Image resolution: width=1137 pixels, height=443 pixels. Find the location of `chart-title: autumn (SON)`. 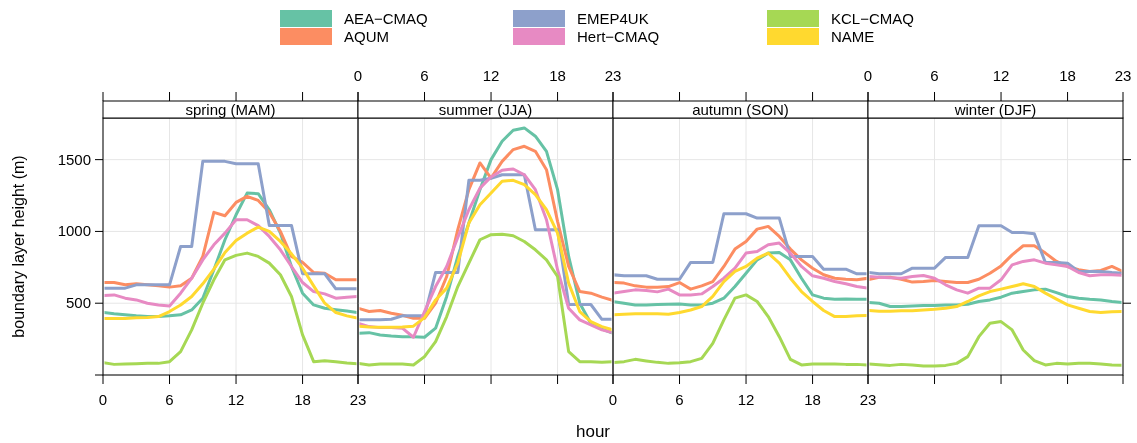

chart-title: autumn (SON) is located at coordinates (740, 109).